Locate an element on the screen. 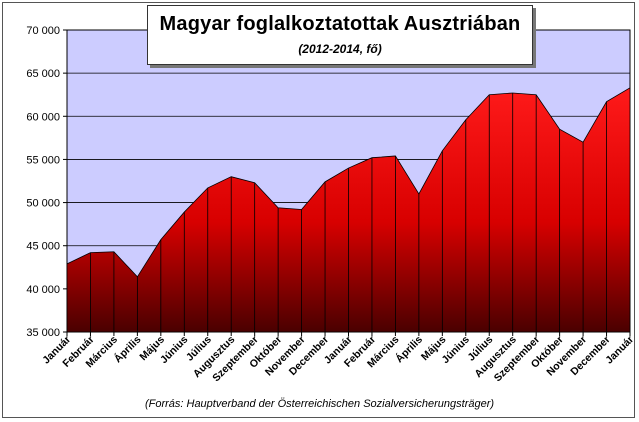 The image size is (639, 422). chart-title: Magyar foglalkoztatottak Ausztriában is located at coordinates (340, 24).